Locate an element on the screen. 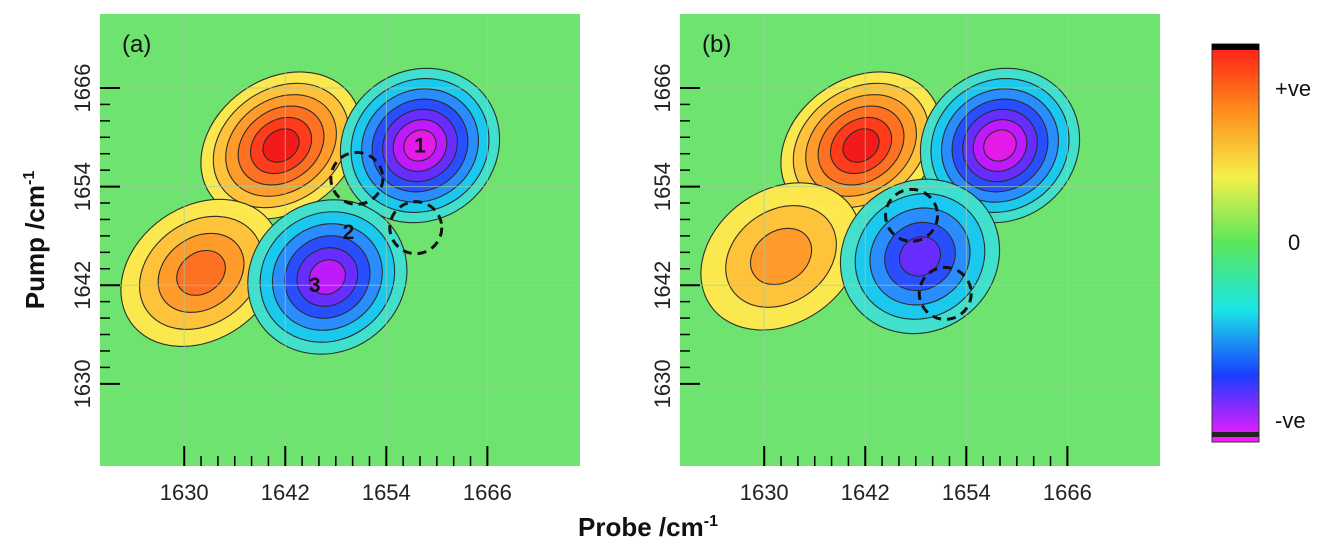 Image resolution: width=1327 pixels, height=546 pixels. panel-b-xtick-label-0: 1630 is located at coordinates (764, 492).